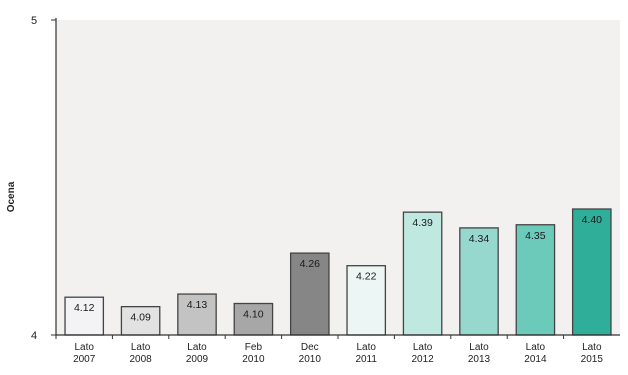  I want to click on y-tick-label: 4, so click(34, 336).